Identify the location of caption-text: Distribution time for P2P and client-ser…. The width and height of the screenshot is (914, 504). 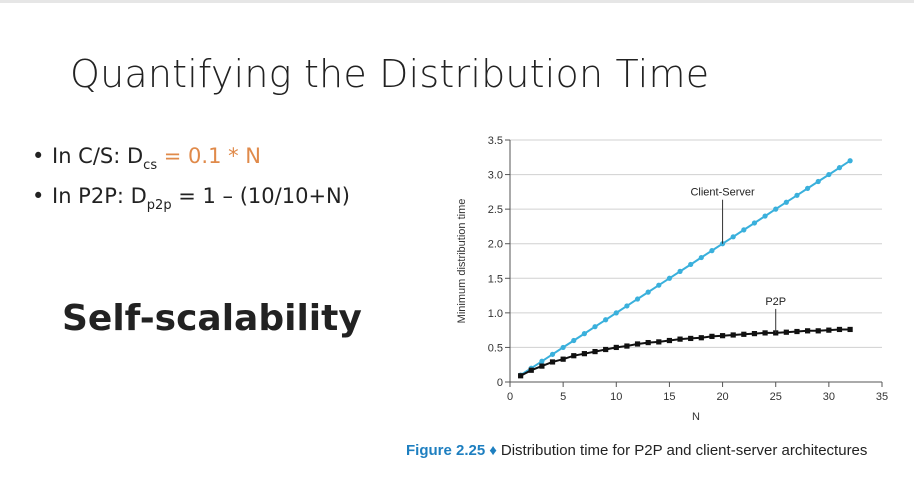
(684, 450).